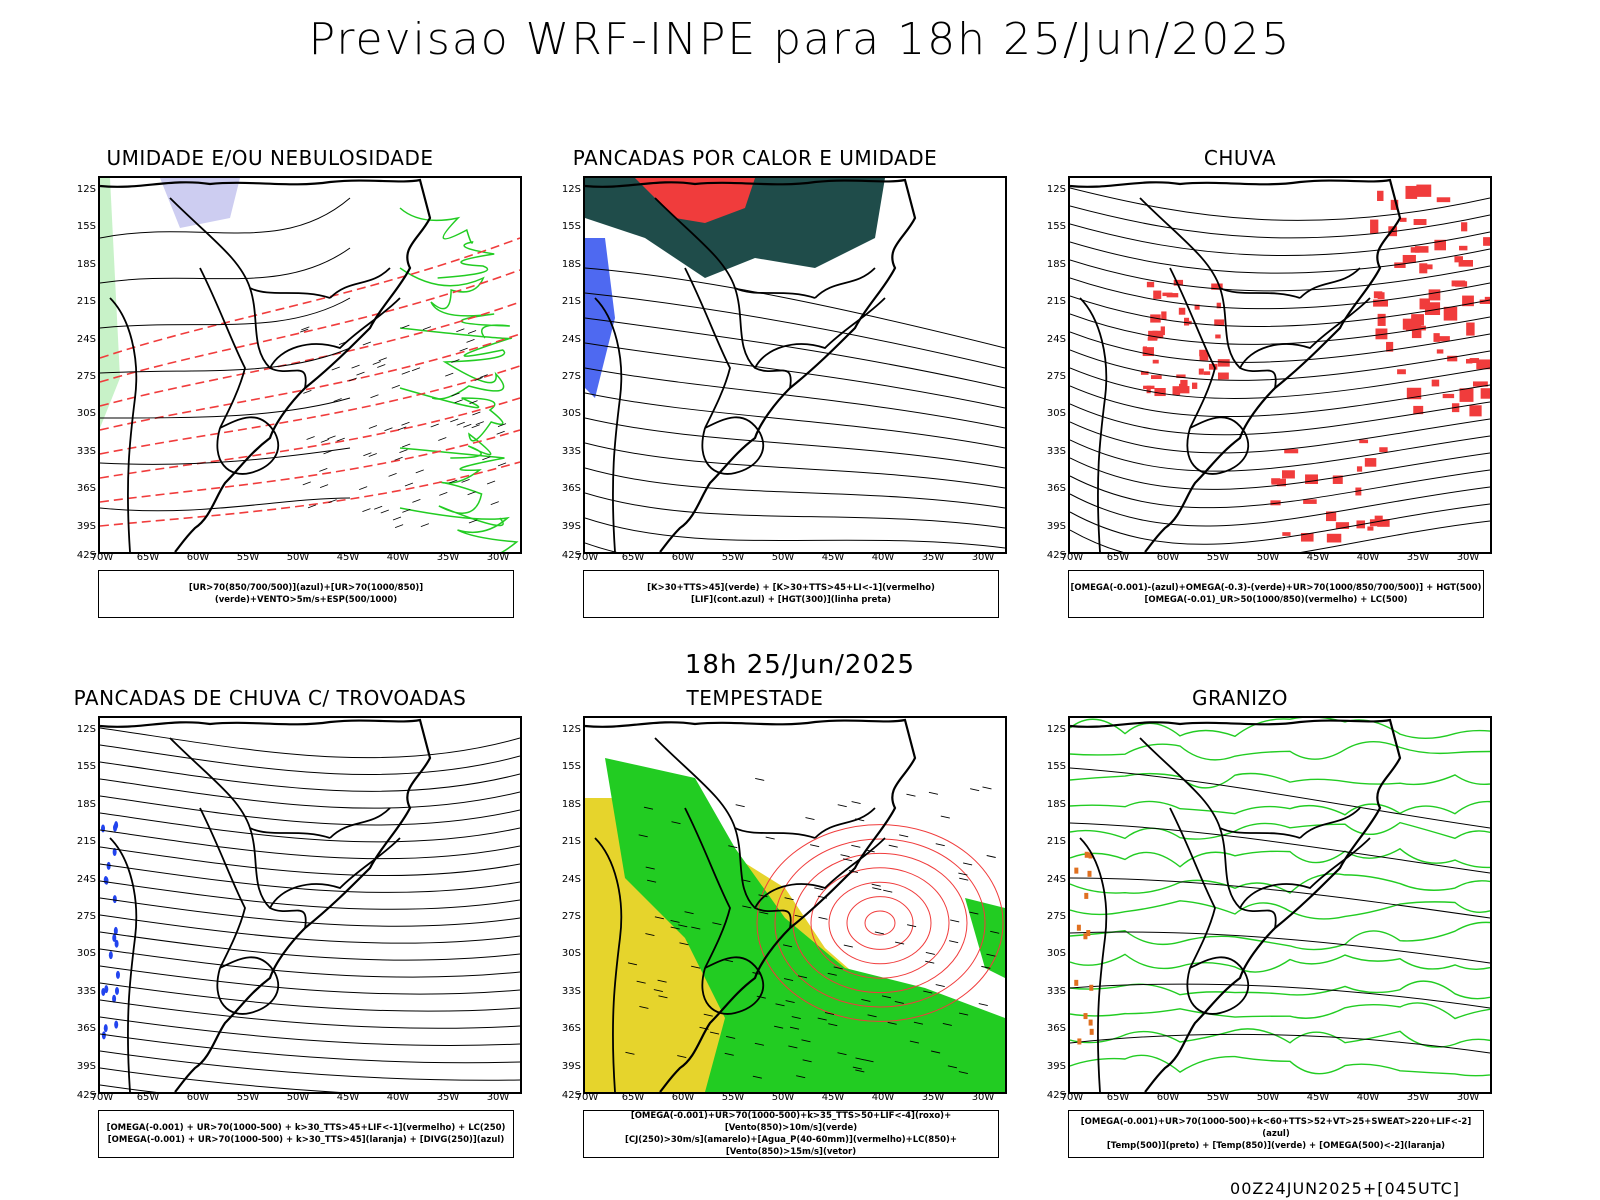  I want to click on longitude-tick-label: 30W, so click(1468, 1097).